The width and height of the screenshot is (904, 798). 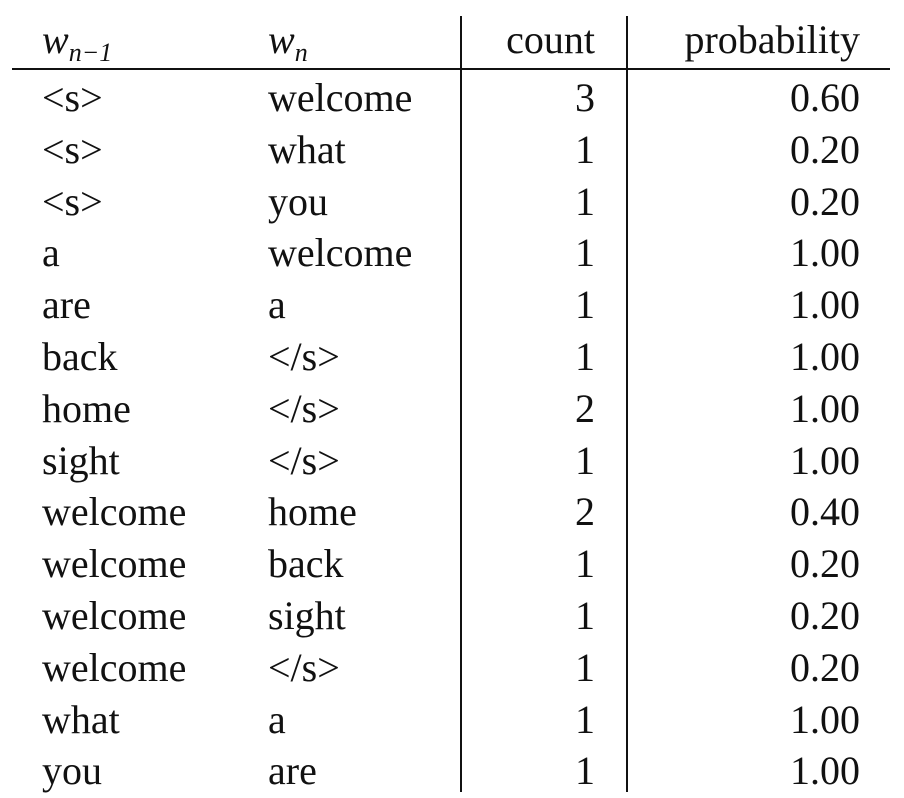 I want to click on cell-word: sight, so click(x=307, y=615).